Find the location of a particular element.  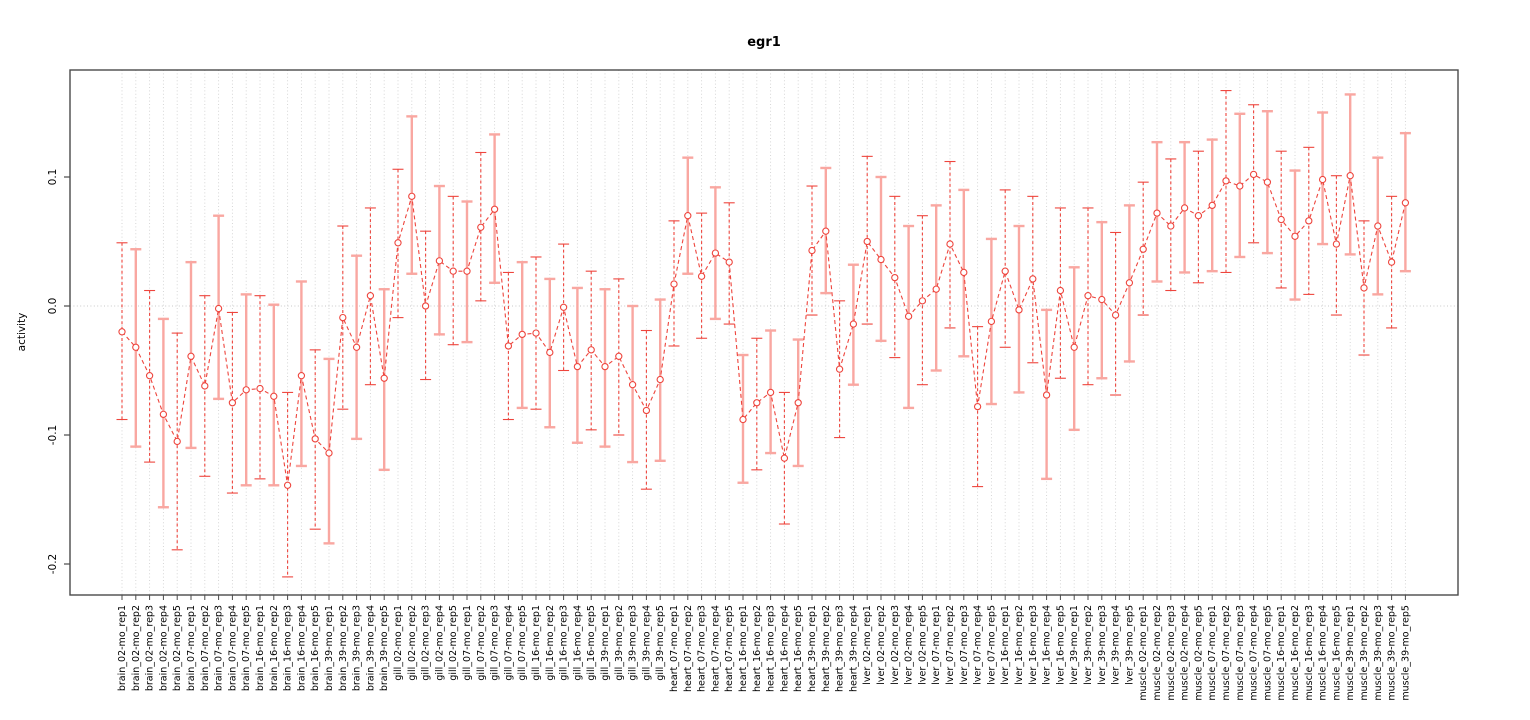

x-tick-label: gill_02-mo_rep2 is located at coordinates (412, 643).